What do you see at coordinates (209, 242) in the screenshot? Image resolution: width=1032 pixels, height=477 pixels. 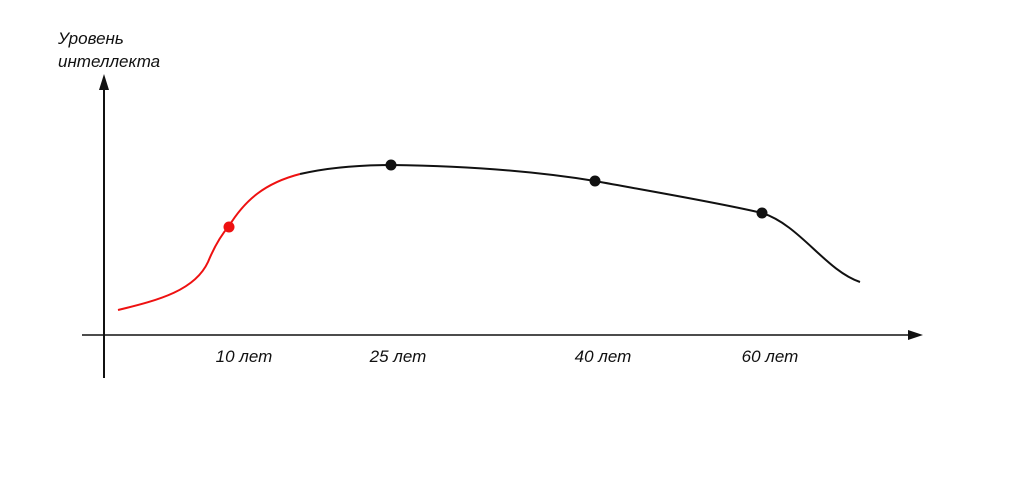 I see `curve-growth` at bounding box center [209, 242].